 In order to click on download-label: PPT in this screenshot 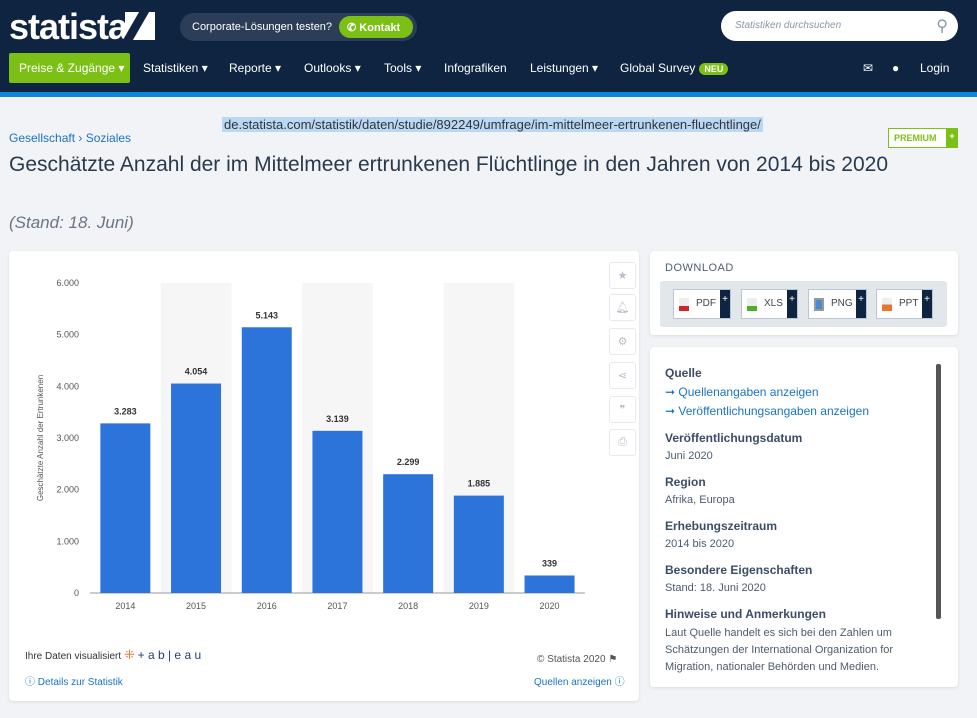, I will do `click(909, 303)`.